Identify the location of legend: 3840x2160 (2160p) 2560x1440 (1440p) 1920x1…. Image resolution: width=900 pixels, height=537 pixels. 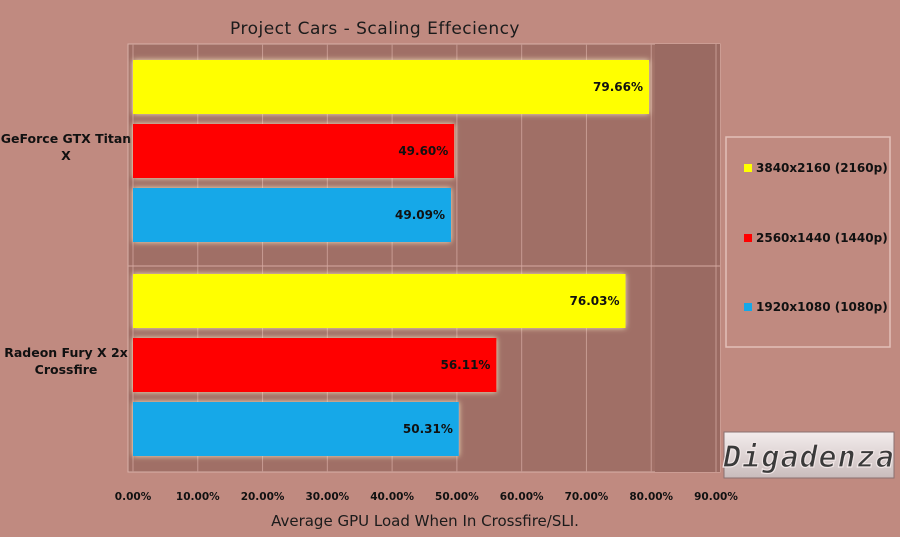
(816, 237).